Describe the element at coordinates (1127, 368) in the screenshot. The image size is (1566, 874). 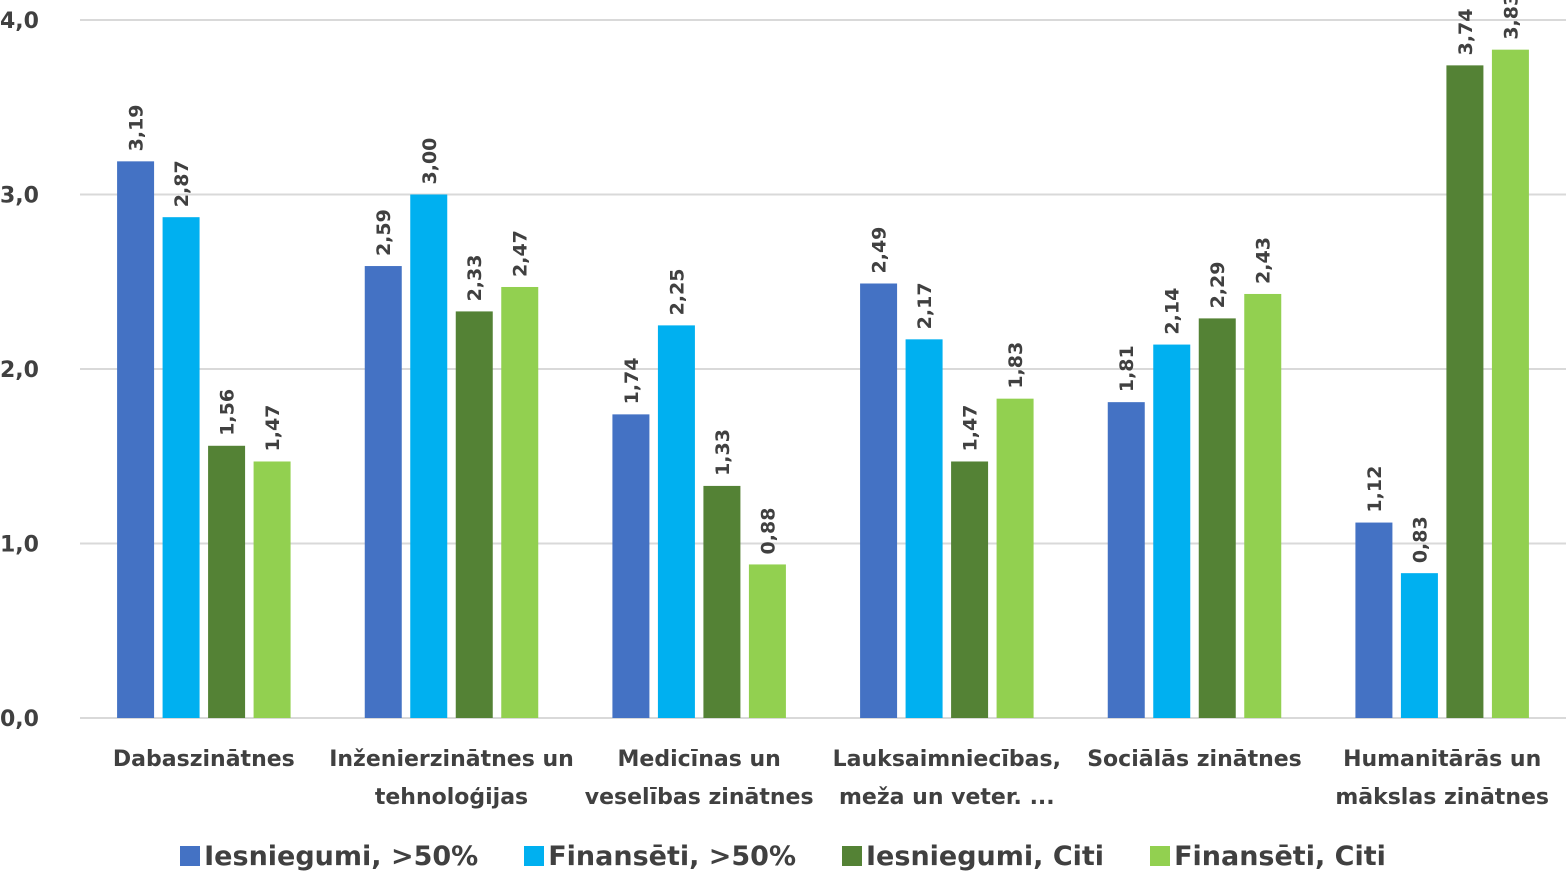
I see `data-label: 1,81` at that location.